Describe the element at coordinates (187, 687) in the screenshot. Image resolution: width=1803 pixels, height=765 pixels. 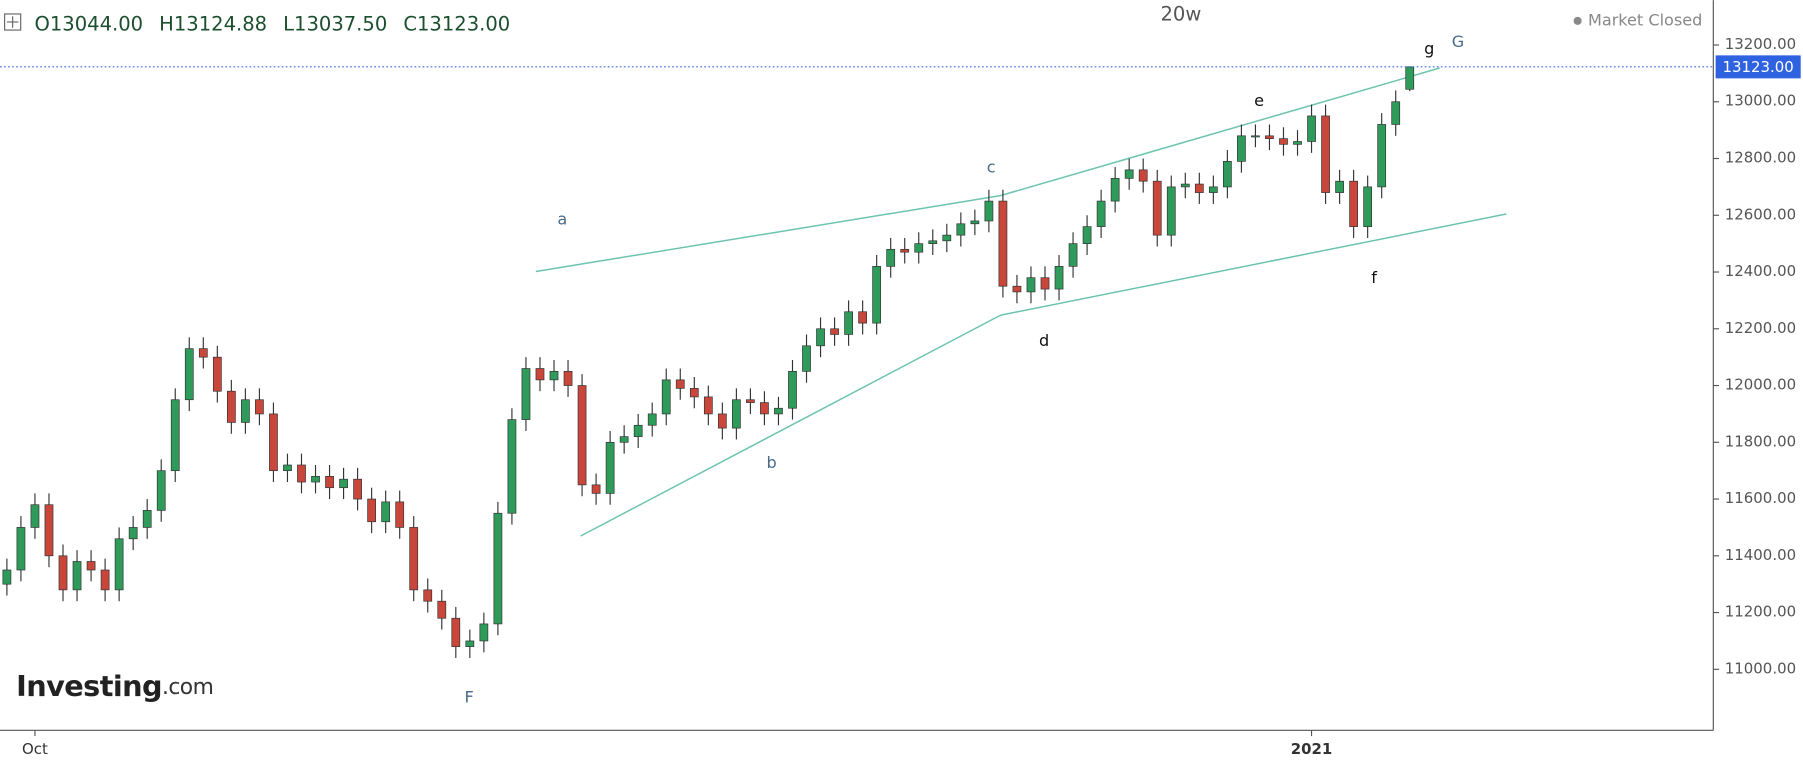
I see `logo-suffix: .com` at that location.